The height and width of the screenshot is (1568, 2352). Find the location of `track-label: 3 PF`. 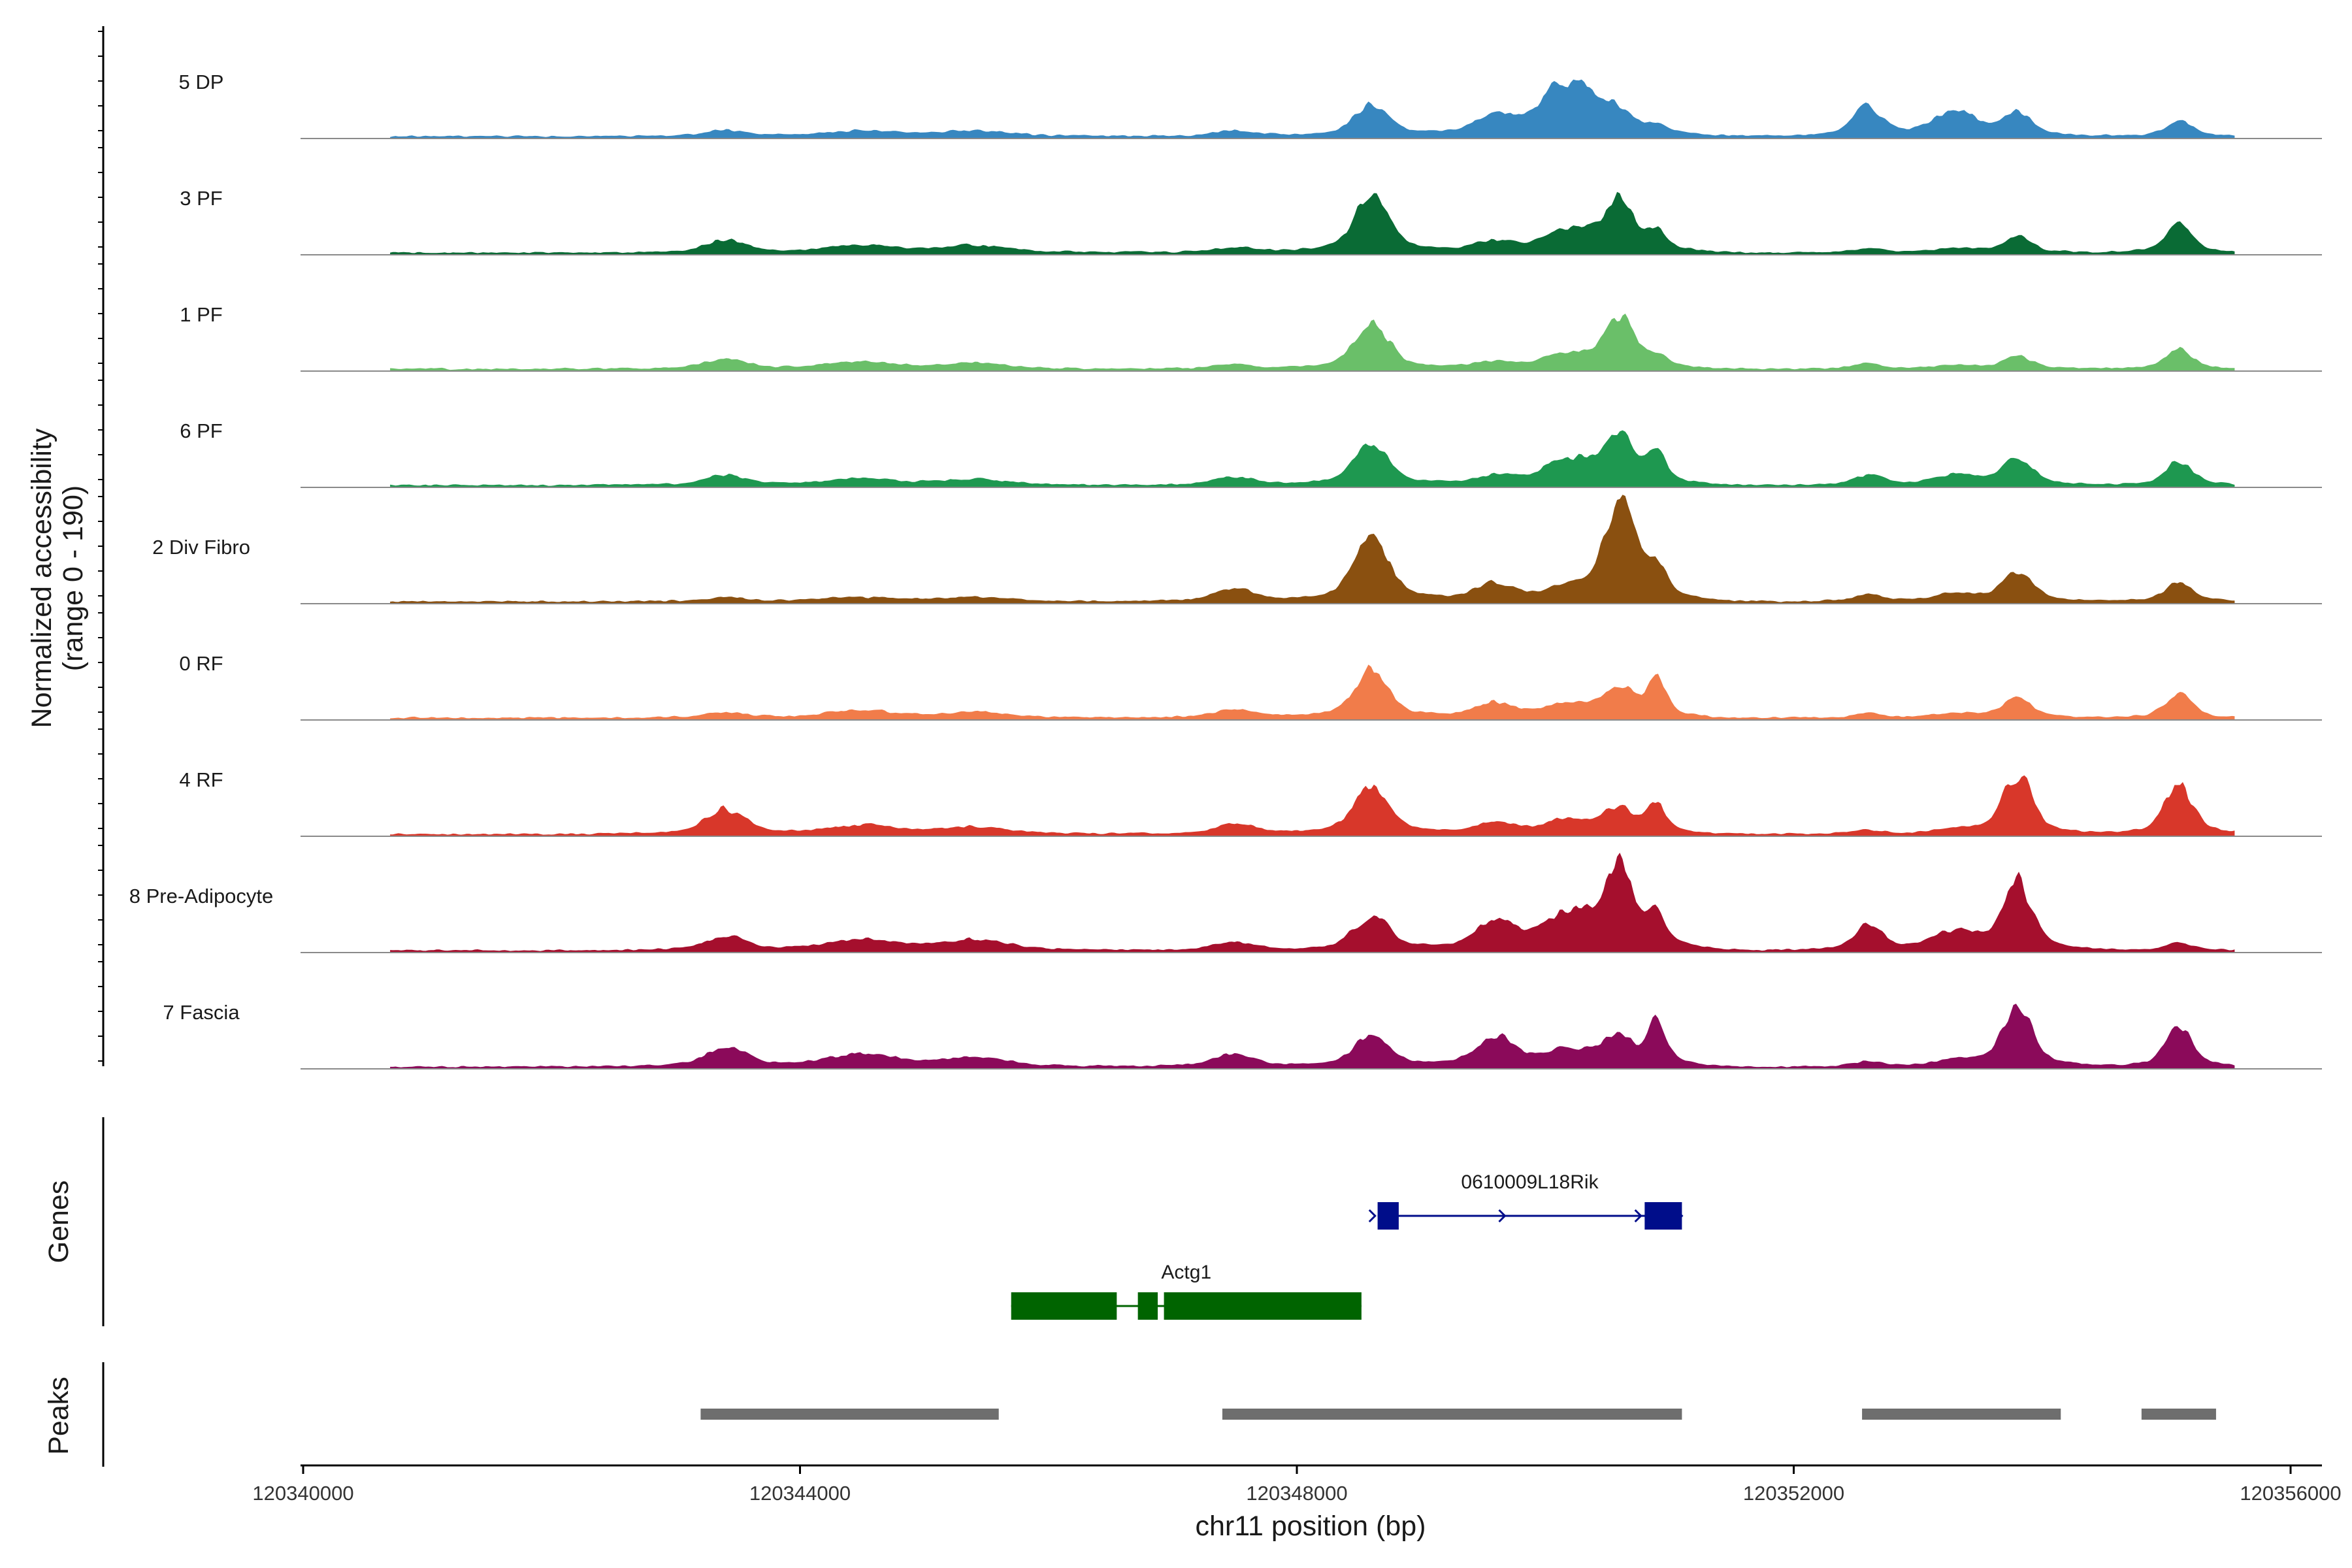

track-label: 3 PF is located at coordinates (201, 198).